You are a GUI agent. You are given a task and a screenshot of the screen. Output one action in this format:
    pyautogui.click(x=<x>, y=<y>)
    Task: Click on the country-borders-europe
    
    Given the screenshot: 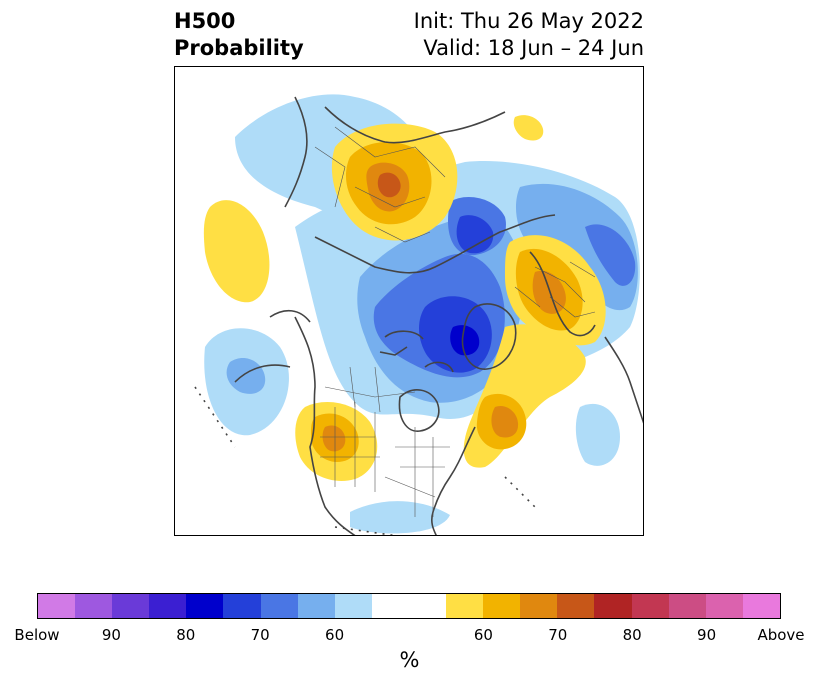 What is the action you would take?
    pyautogui.click(x=555, y=289)
    